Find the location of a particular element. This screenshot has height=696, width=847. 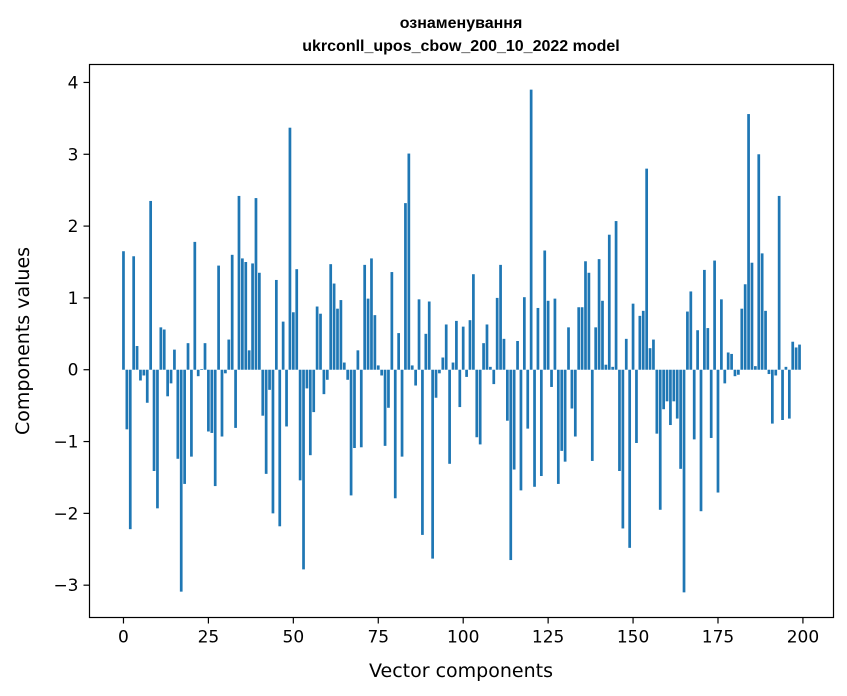

y-tick-label: −1 is located at coordinates (65, 443).